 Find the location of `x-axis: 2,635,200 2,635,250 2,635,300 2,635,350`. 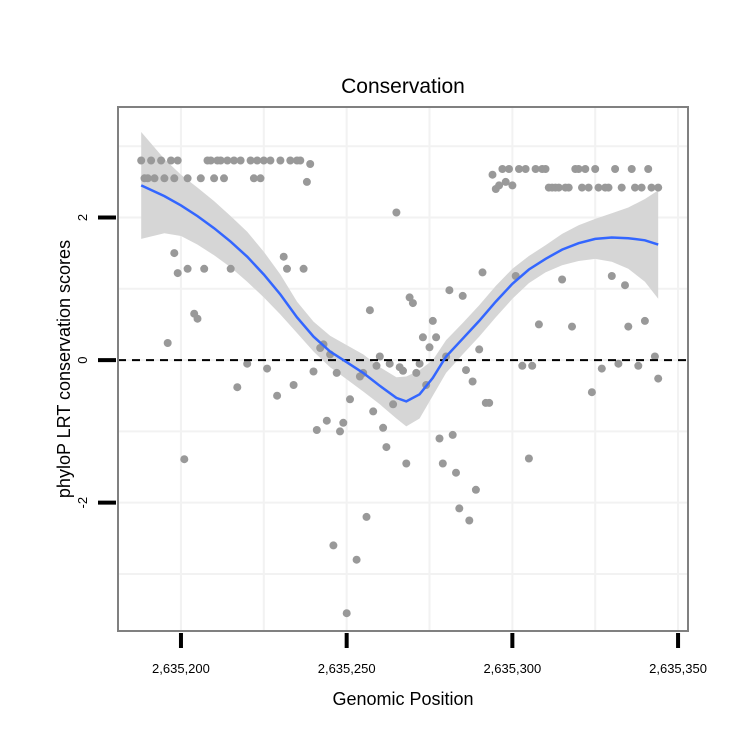

x-axis: 2,635,200 2,635,250 2,635,300 2,635,350 is located at coordinates (429, 654).